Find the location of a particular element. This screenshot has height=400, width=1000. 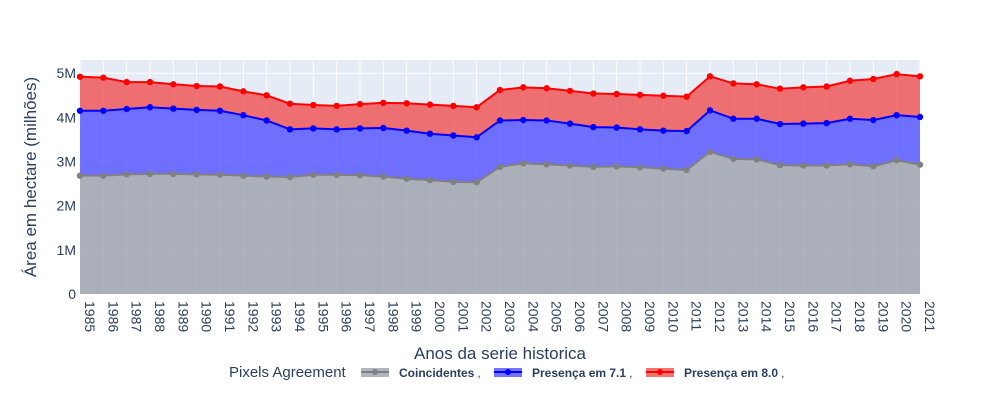

legend-item-2: Presença em 7.1, is located at coordinates (563, 373).